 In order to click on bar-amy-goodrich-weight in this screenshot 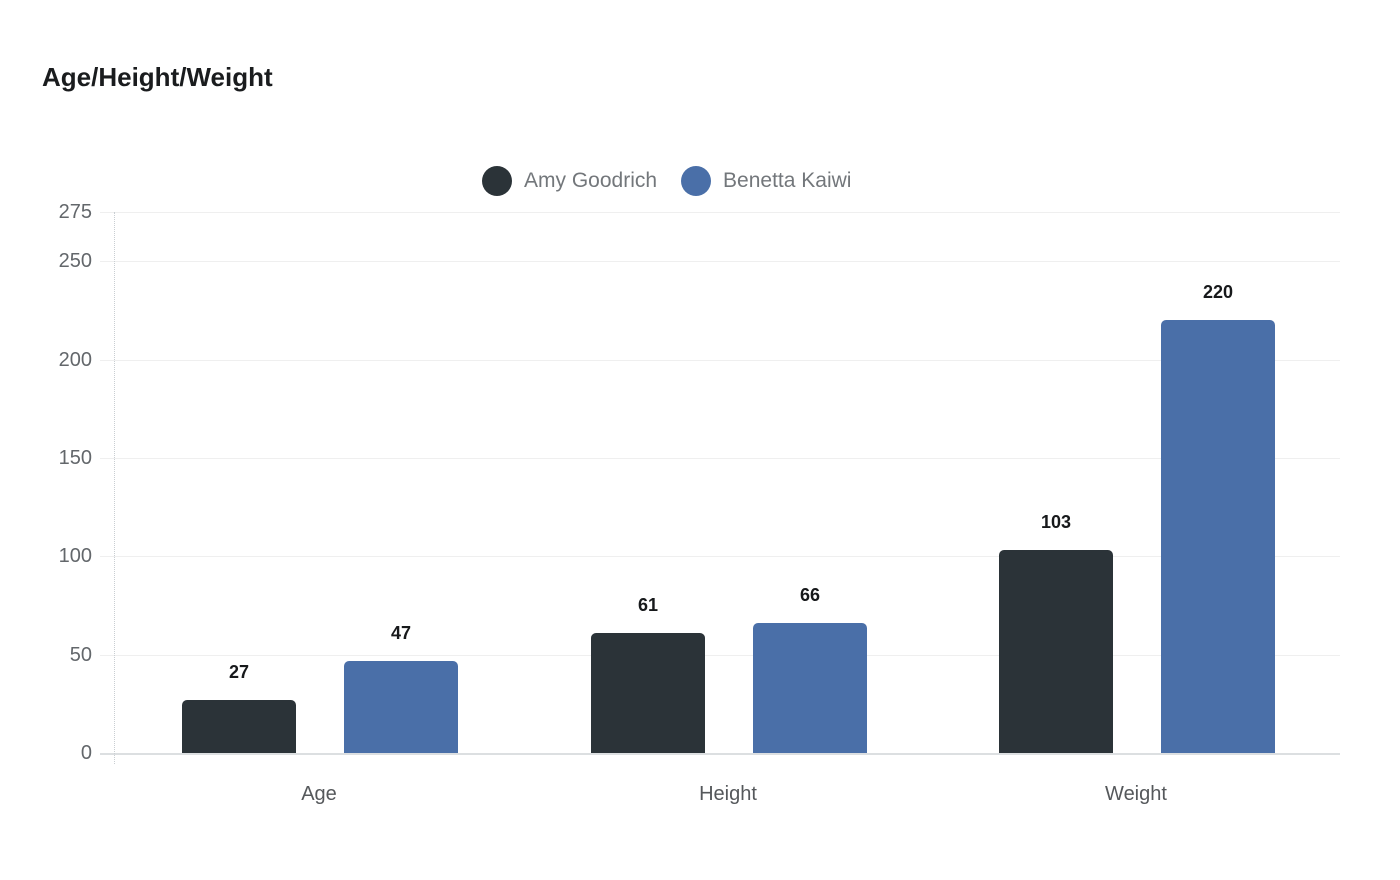, I will do `click(1056, 651)`.